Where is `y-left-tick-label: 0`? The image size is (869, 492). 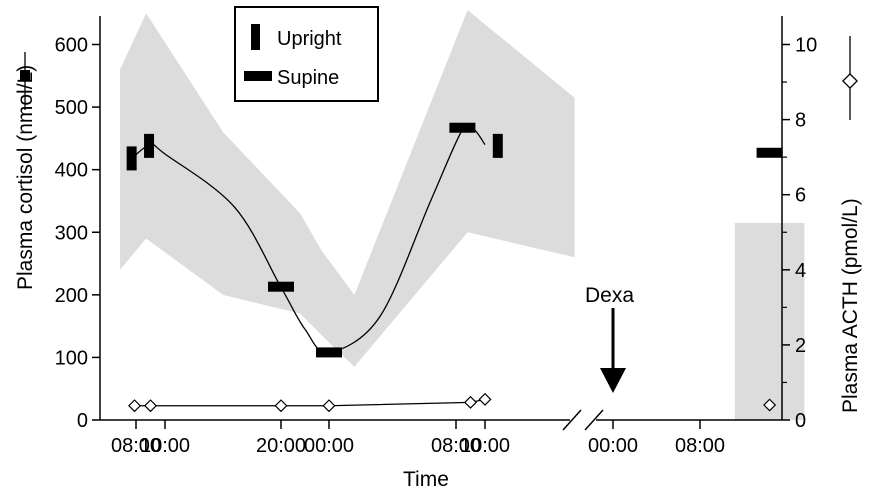 y-left-tick-label: 0 is located at coordinates (82, 421).